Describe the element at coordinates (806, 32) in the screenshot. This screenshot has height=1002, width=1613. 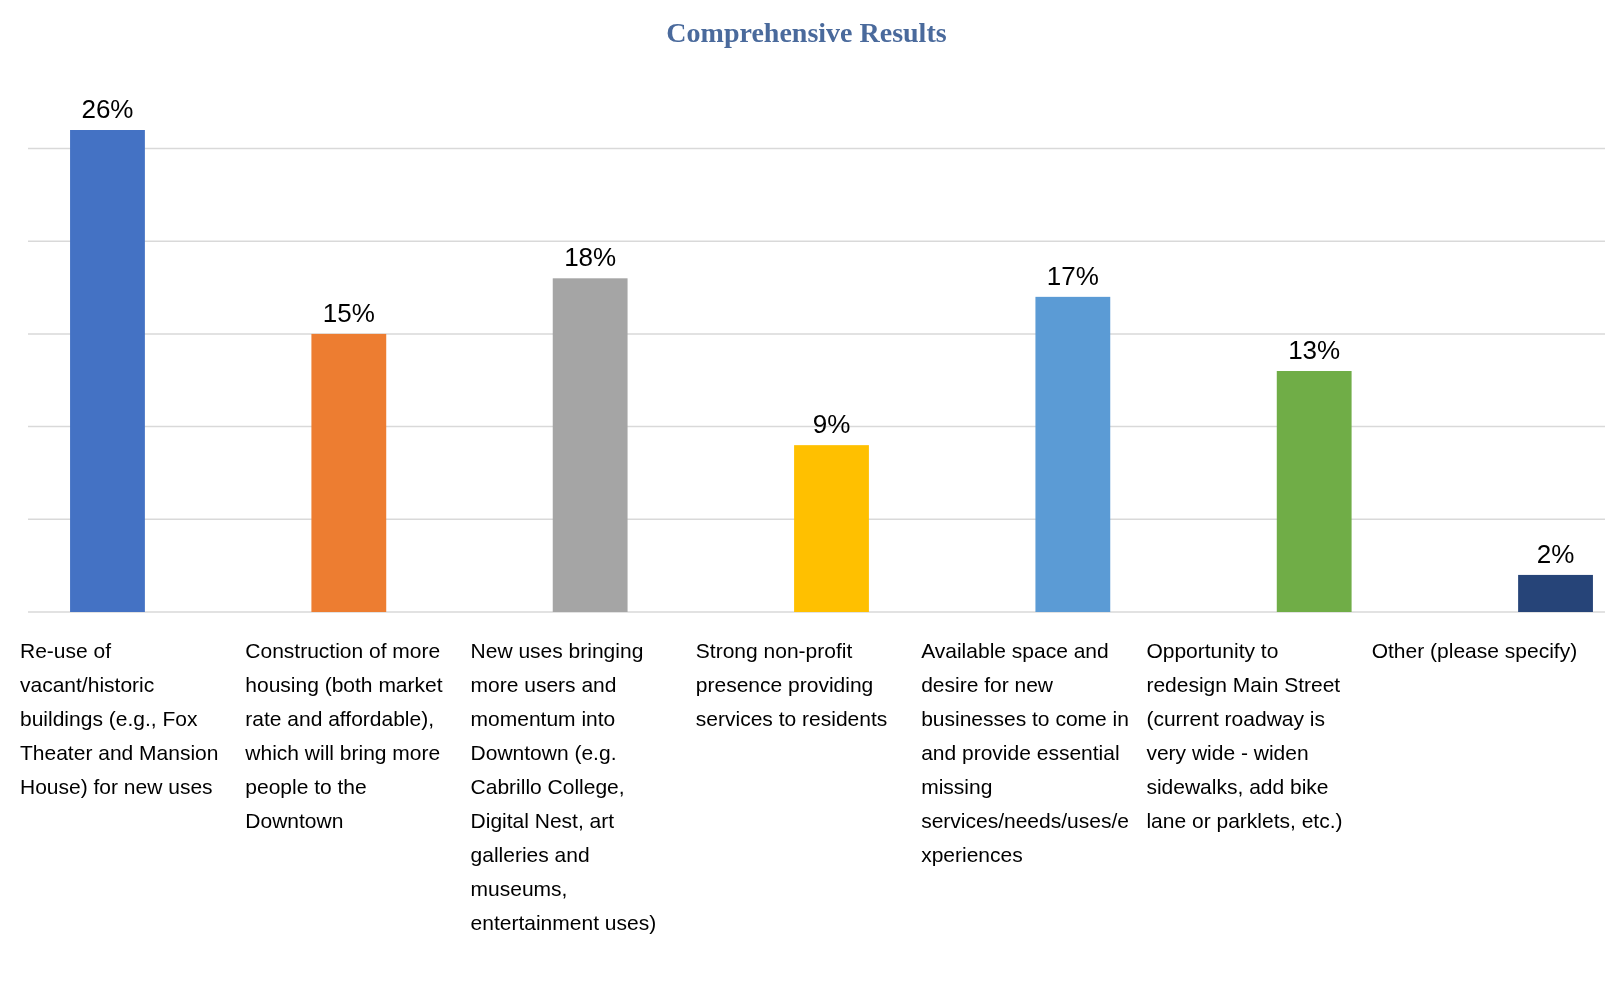
I see `chart-title: Comprehensive Results` at that location.